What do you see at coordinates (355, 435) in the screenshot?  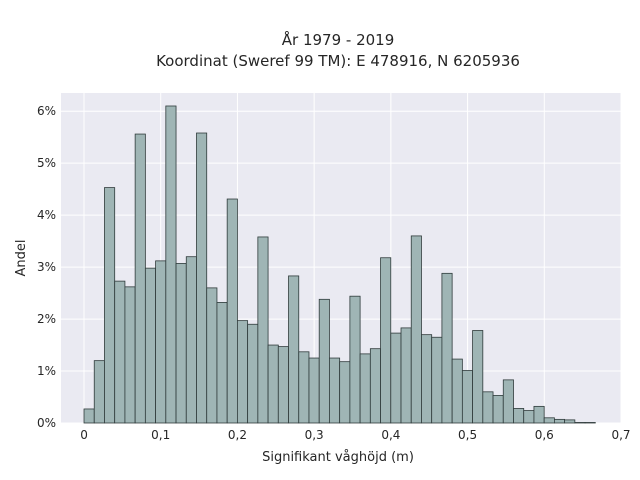 I see `x-axis-ticks: 0 0,1 0,2 0,3 0,4 0,5 0,6 0,7` at bounding box center [355, 435].